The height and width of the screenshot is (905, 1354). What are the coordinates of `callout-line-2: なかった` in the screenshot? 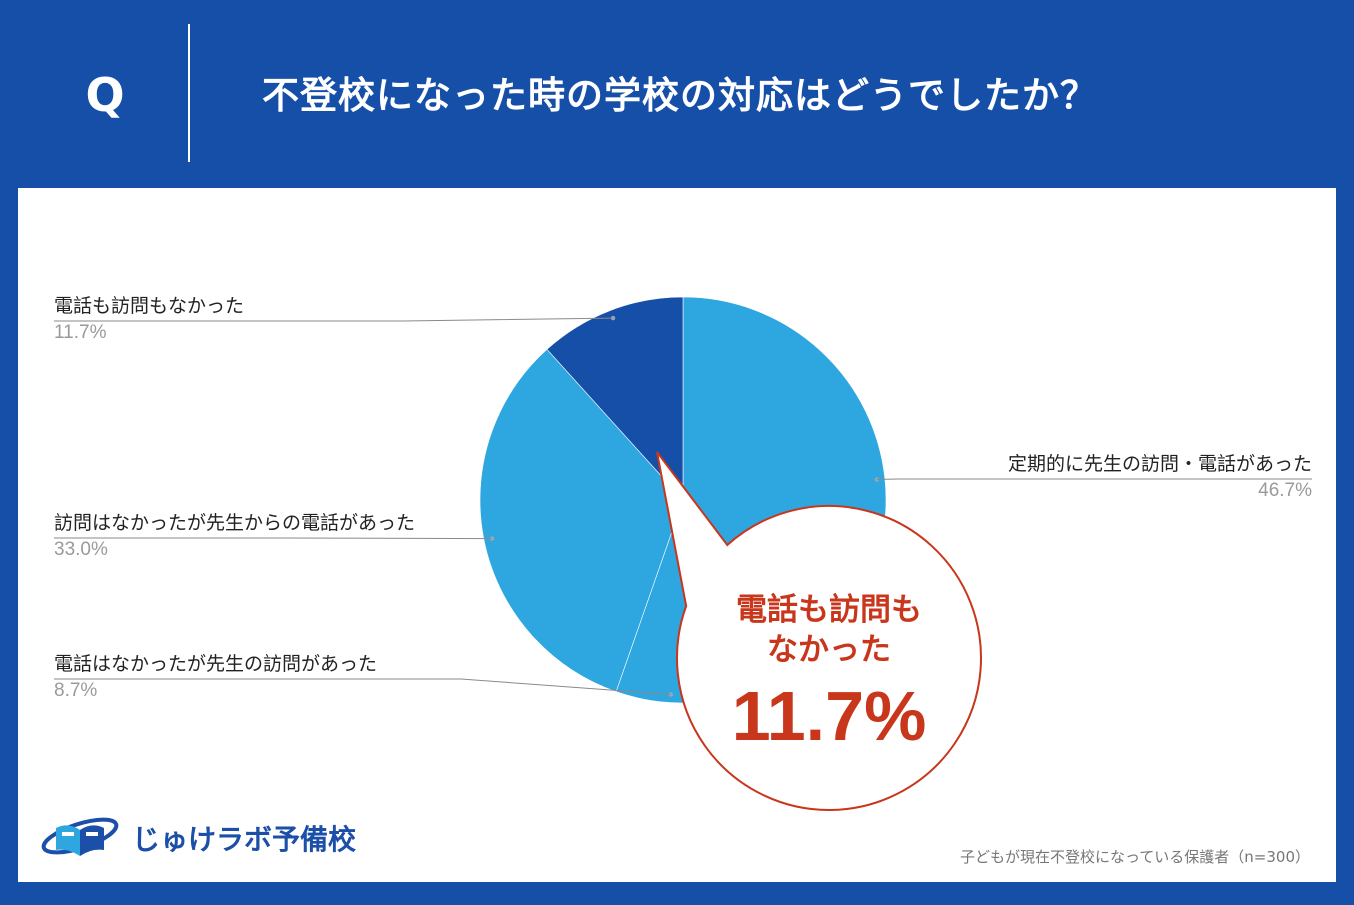 It's located at (829, 650).